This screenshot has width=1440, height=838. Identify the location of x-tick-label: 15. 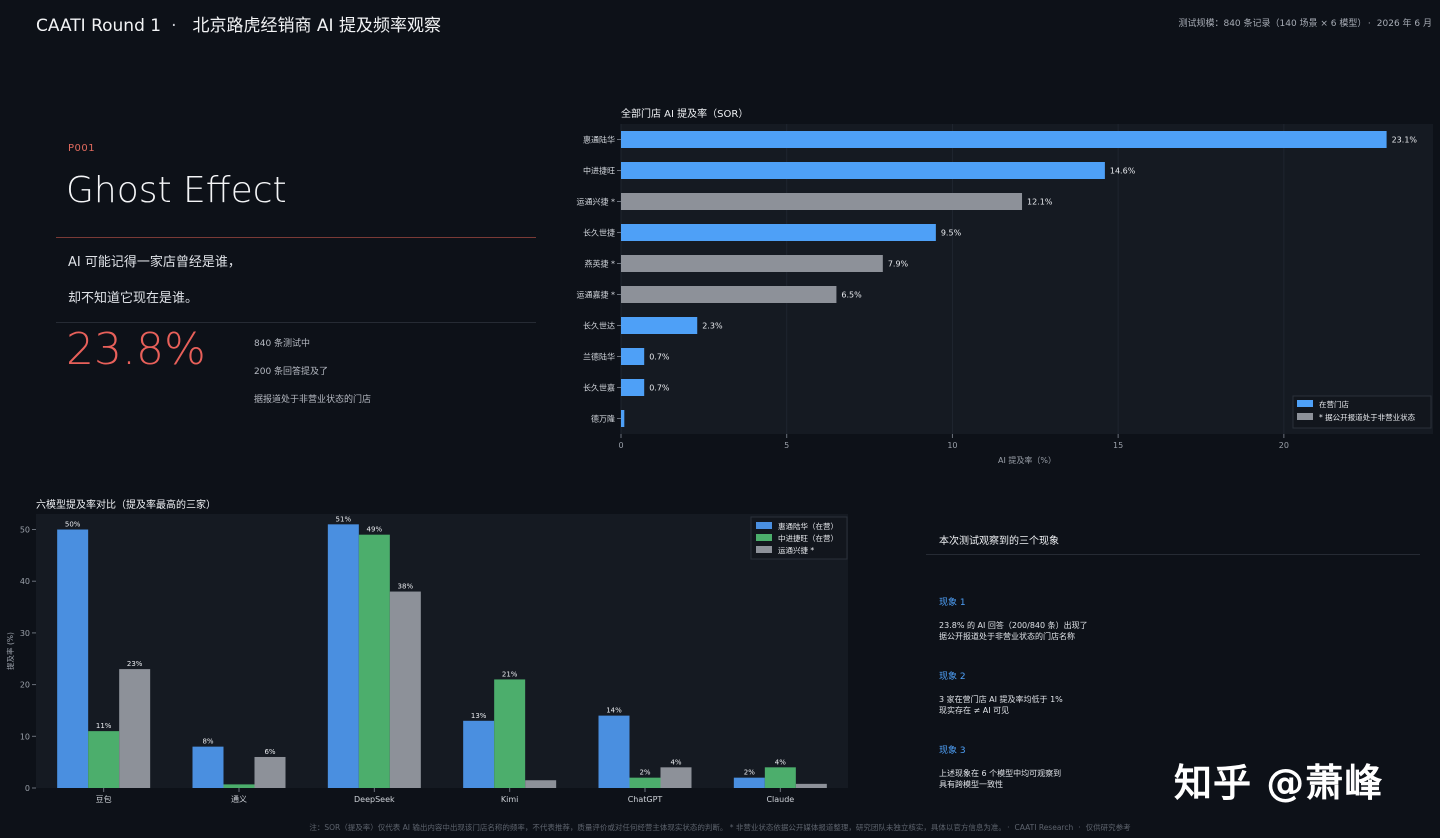
(1118, 445).